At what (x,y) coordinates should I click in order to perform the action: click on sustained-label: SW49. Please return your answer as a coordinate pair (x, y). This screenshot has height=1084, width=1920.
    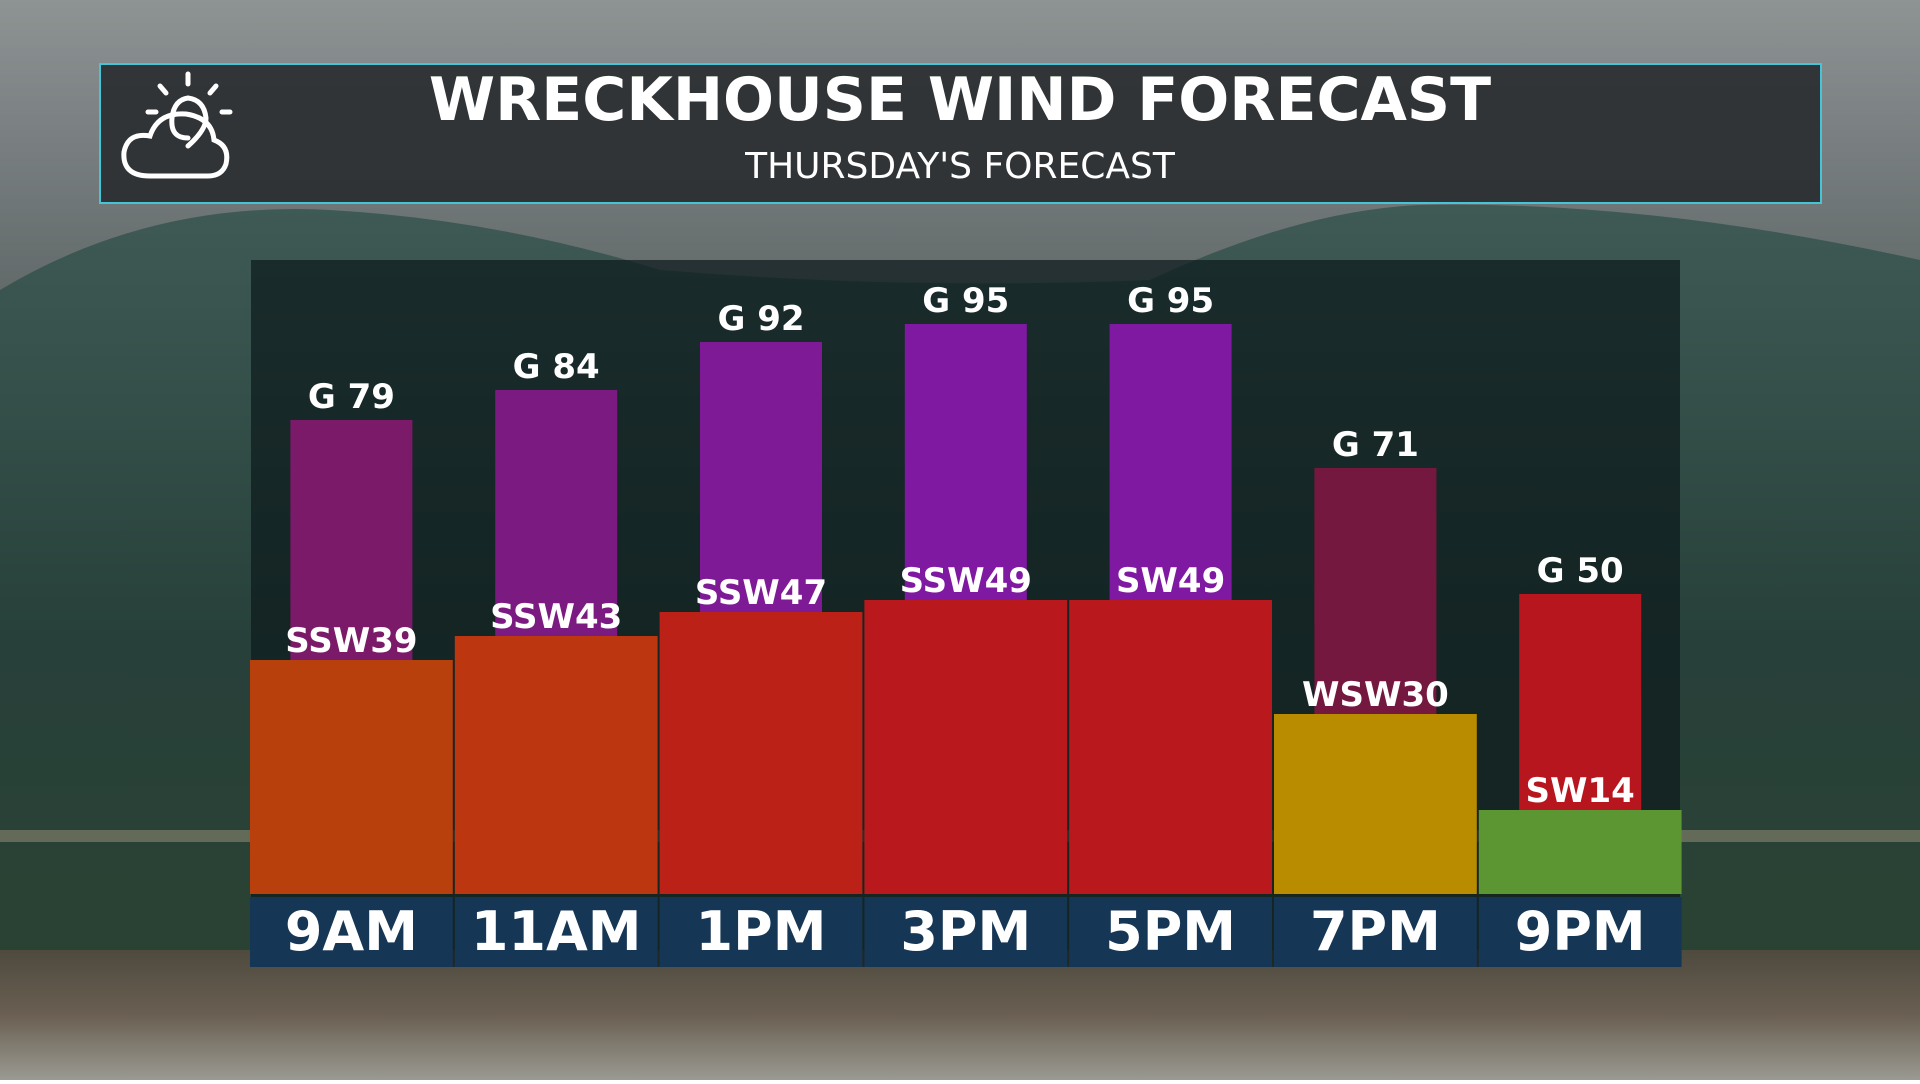
    Looking at the image, I should click on (1170, 581).